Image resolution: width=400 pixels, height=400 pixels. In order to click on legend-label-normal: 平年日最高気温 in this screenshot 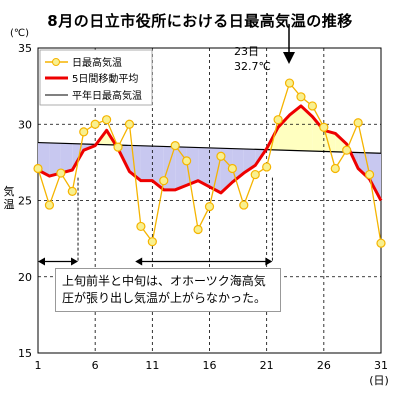, I will do `click(107, 95)`.